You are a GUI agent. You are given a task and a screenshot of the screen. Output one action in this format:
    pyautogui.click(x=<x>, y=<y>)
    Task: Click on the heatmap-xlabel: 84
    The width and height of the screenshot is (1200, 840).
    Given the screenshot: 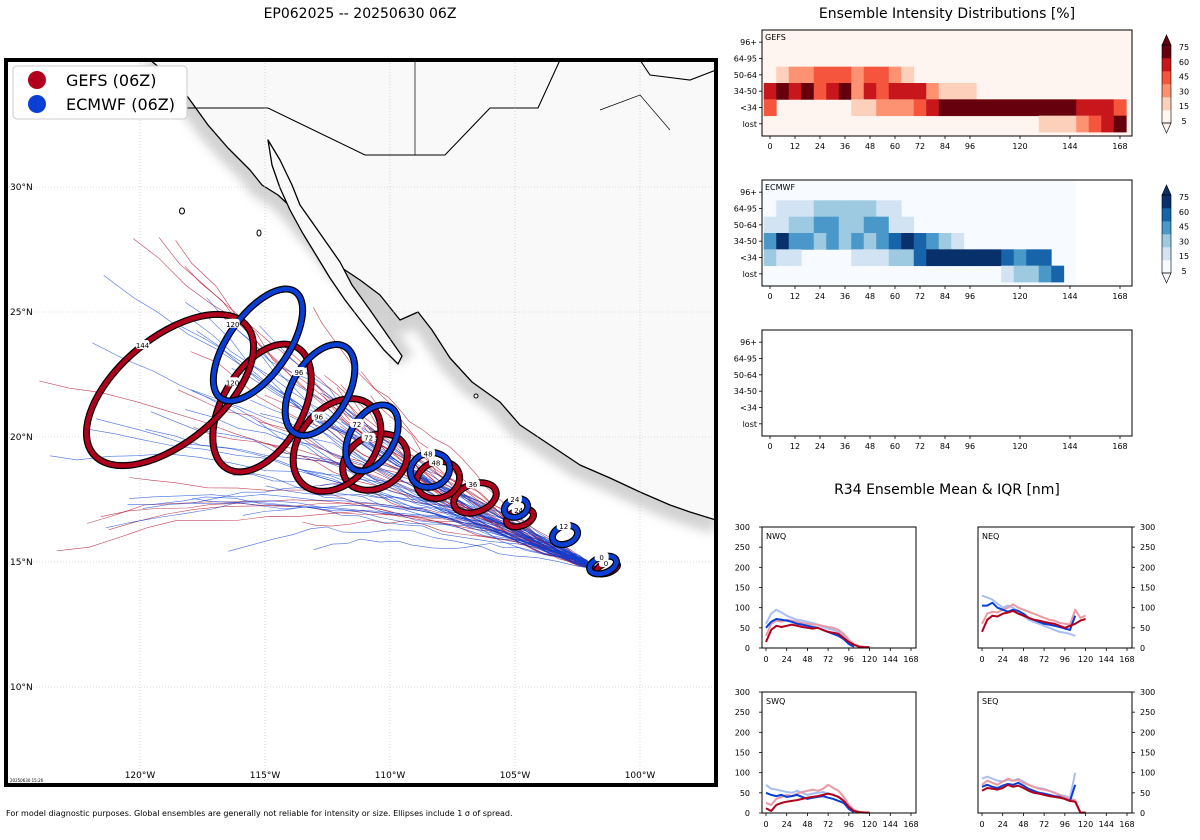 What is the action you would take?
    pyautogui.click(x=945, y=146)
    